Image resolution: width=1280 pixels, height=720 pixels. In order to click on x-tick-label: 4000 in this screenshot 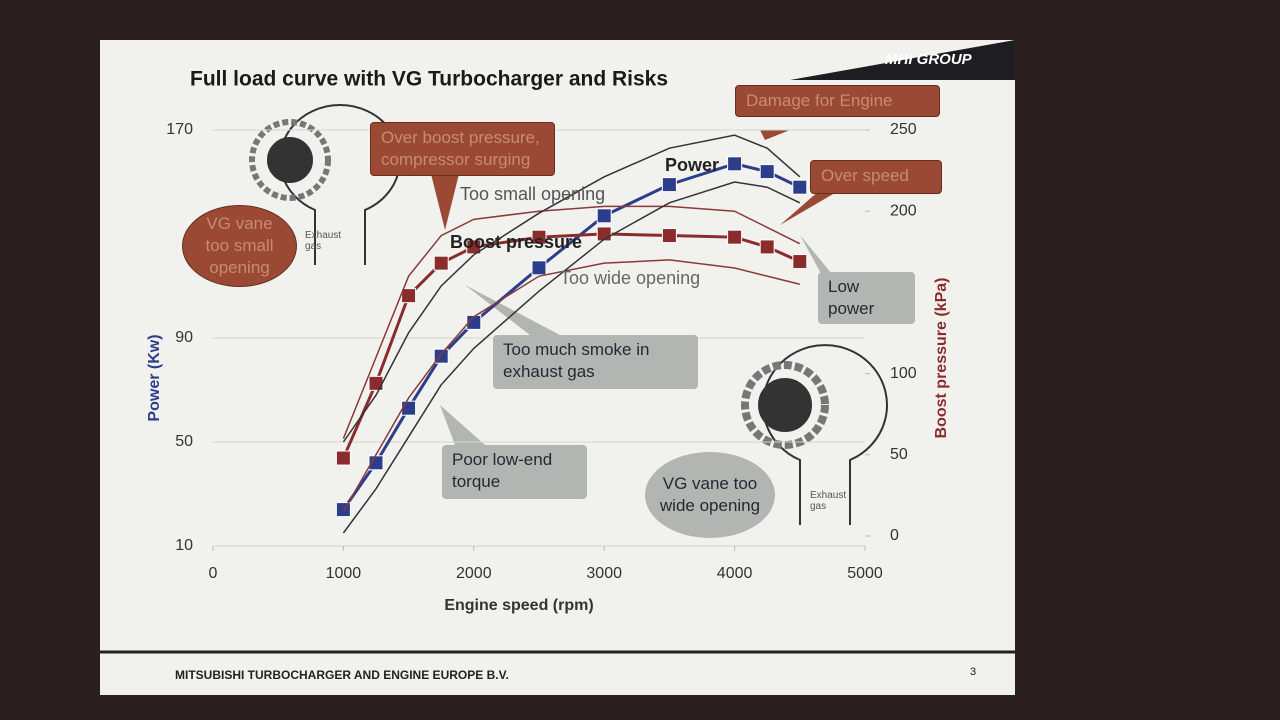, I will do `click(735, 573)`.